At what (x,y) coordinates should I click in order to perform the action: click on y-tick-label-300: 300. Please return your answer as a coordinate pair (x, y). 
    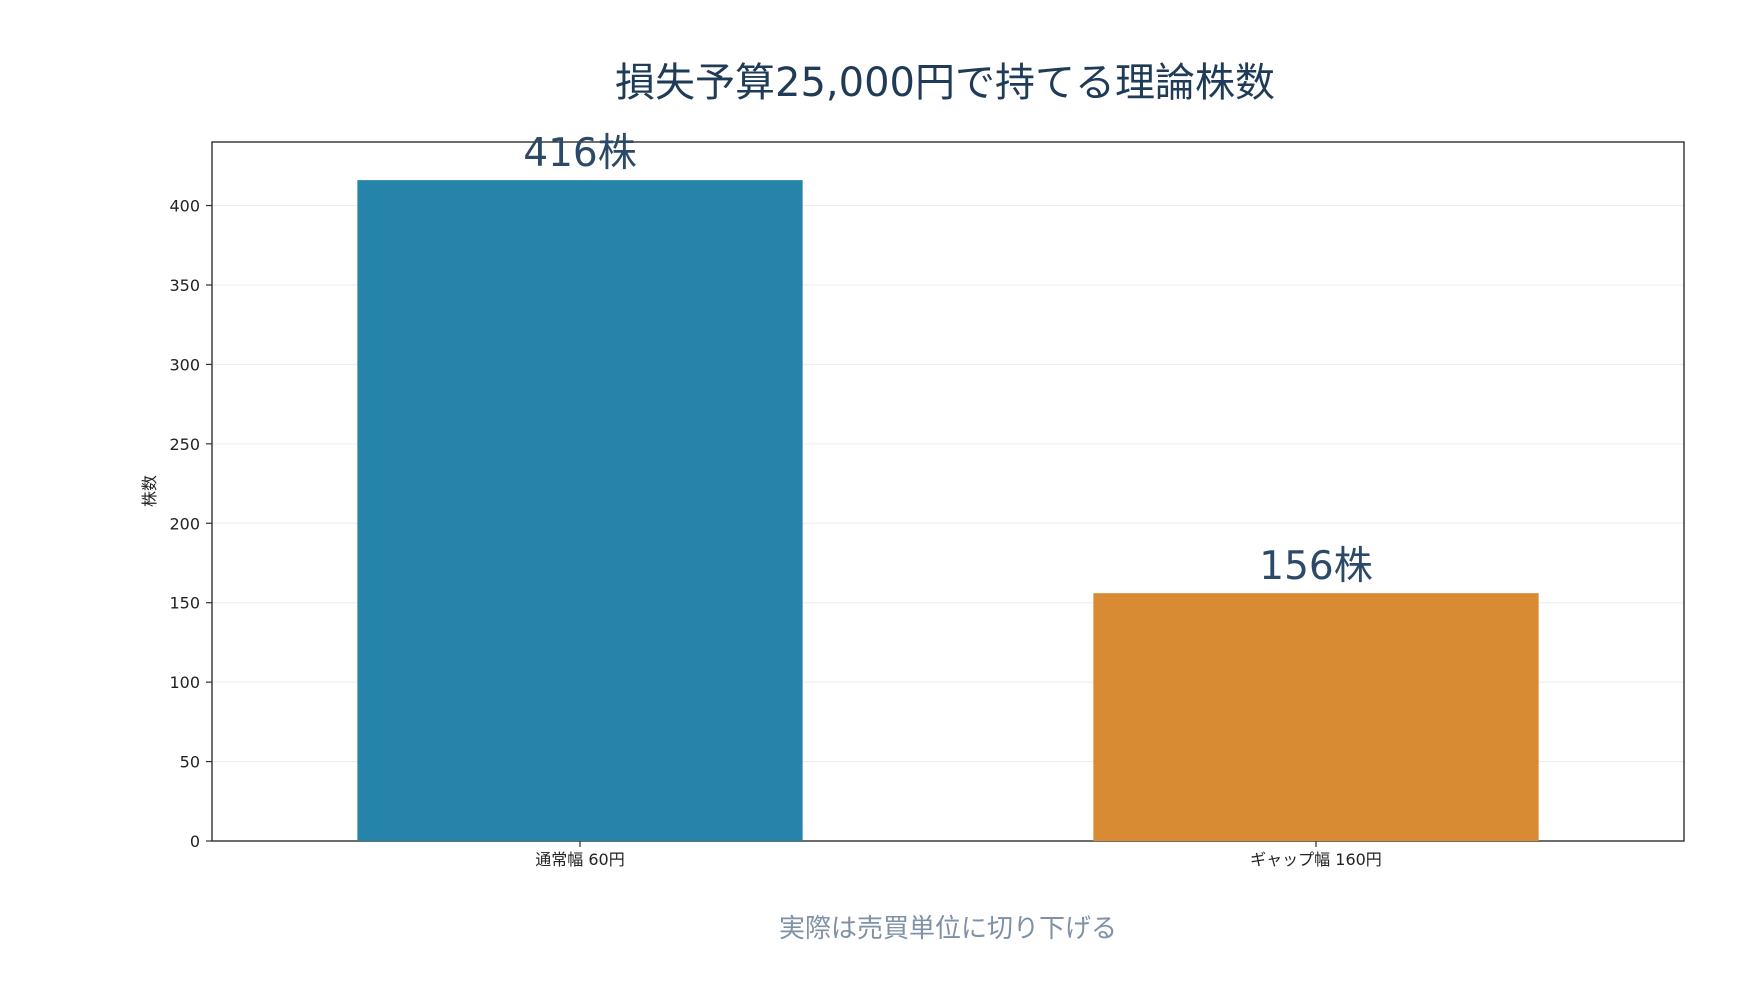
    Looking at the image, I should click on (184, 364).